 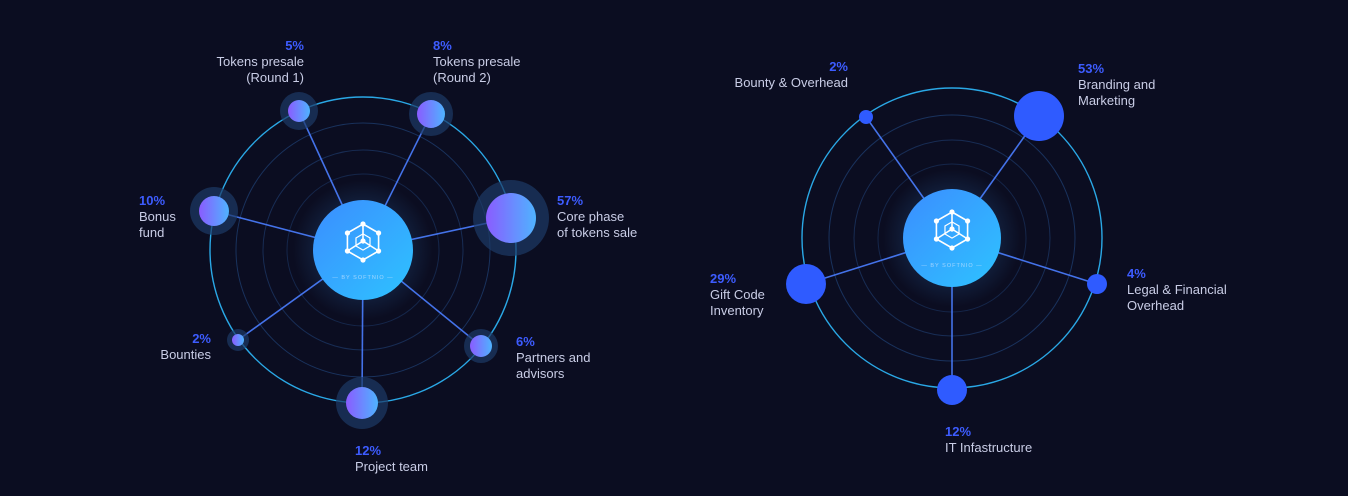 I want to click on slice-label: Core phase of tokens sale, so click(x=597, y=224).